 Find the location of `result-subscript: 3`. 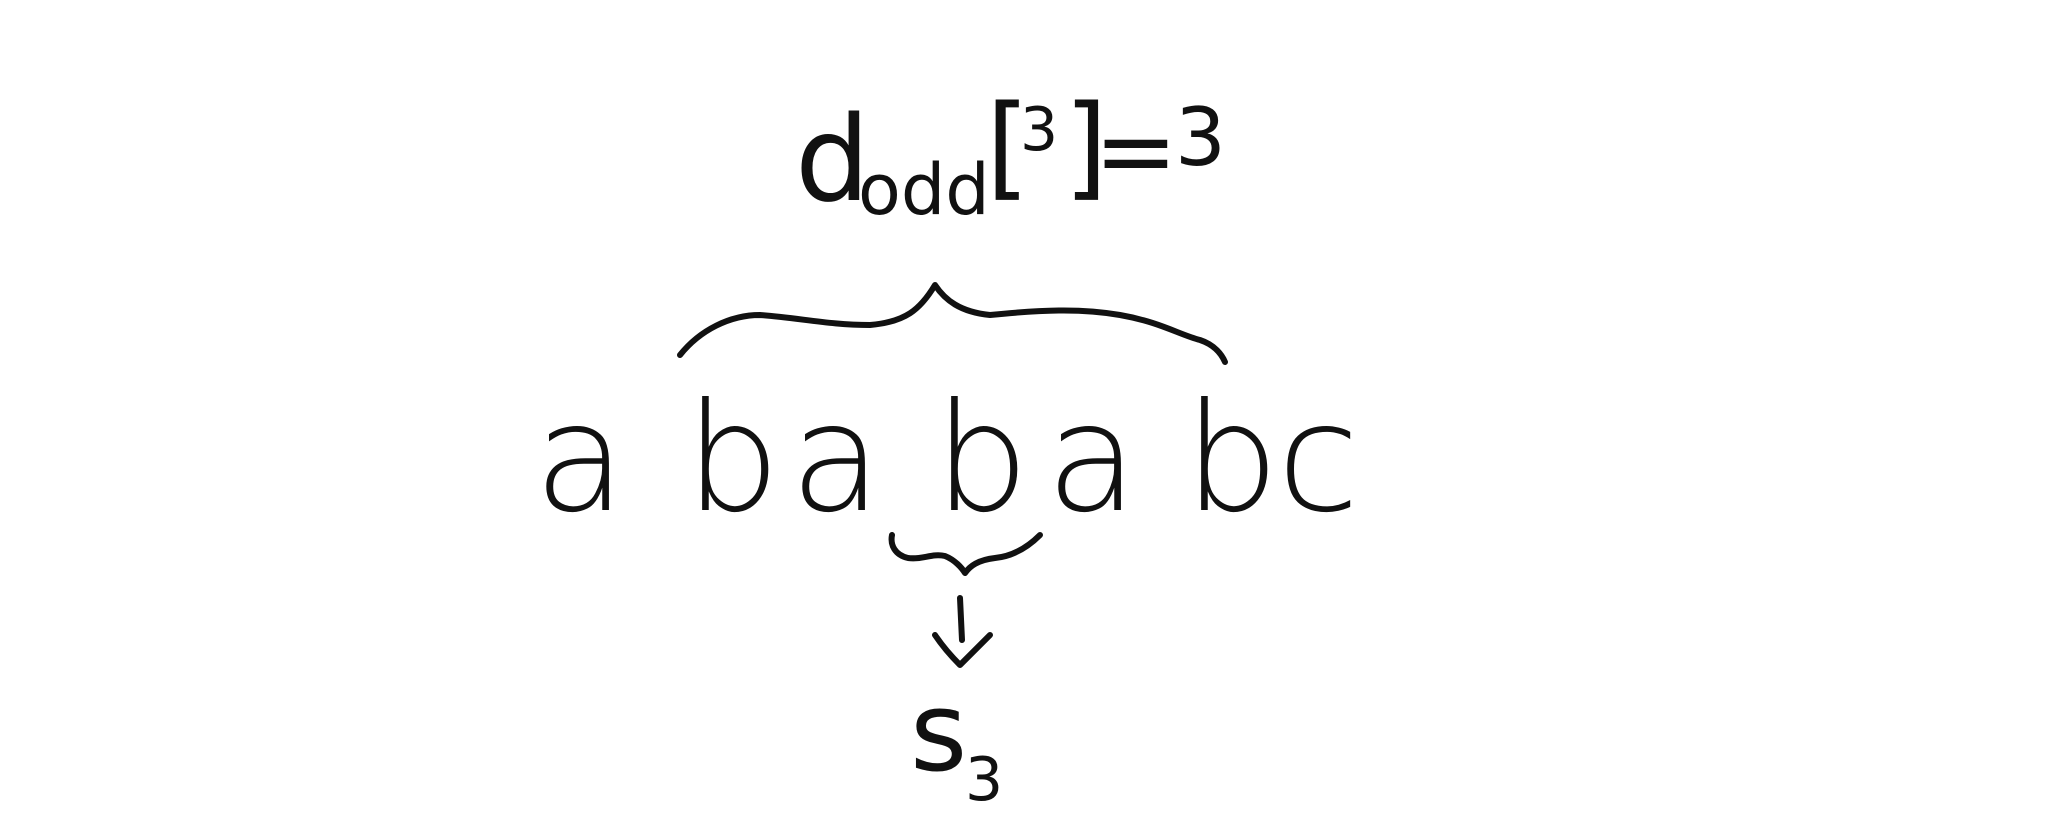

result-subscript: 3 is located at coordinates (984, 780).